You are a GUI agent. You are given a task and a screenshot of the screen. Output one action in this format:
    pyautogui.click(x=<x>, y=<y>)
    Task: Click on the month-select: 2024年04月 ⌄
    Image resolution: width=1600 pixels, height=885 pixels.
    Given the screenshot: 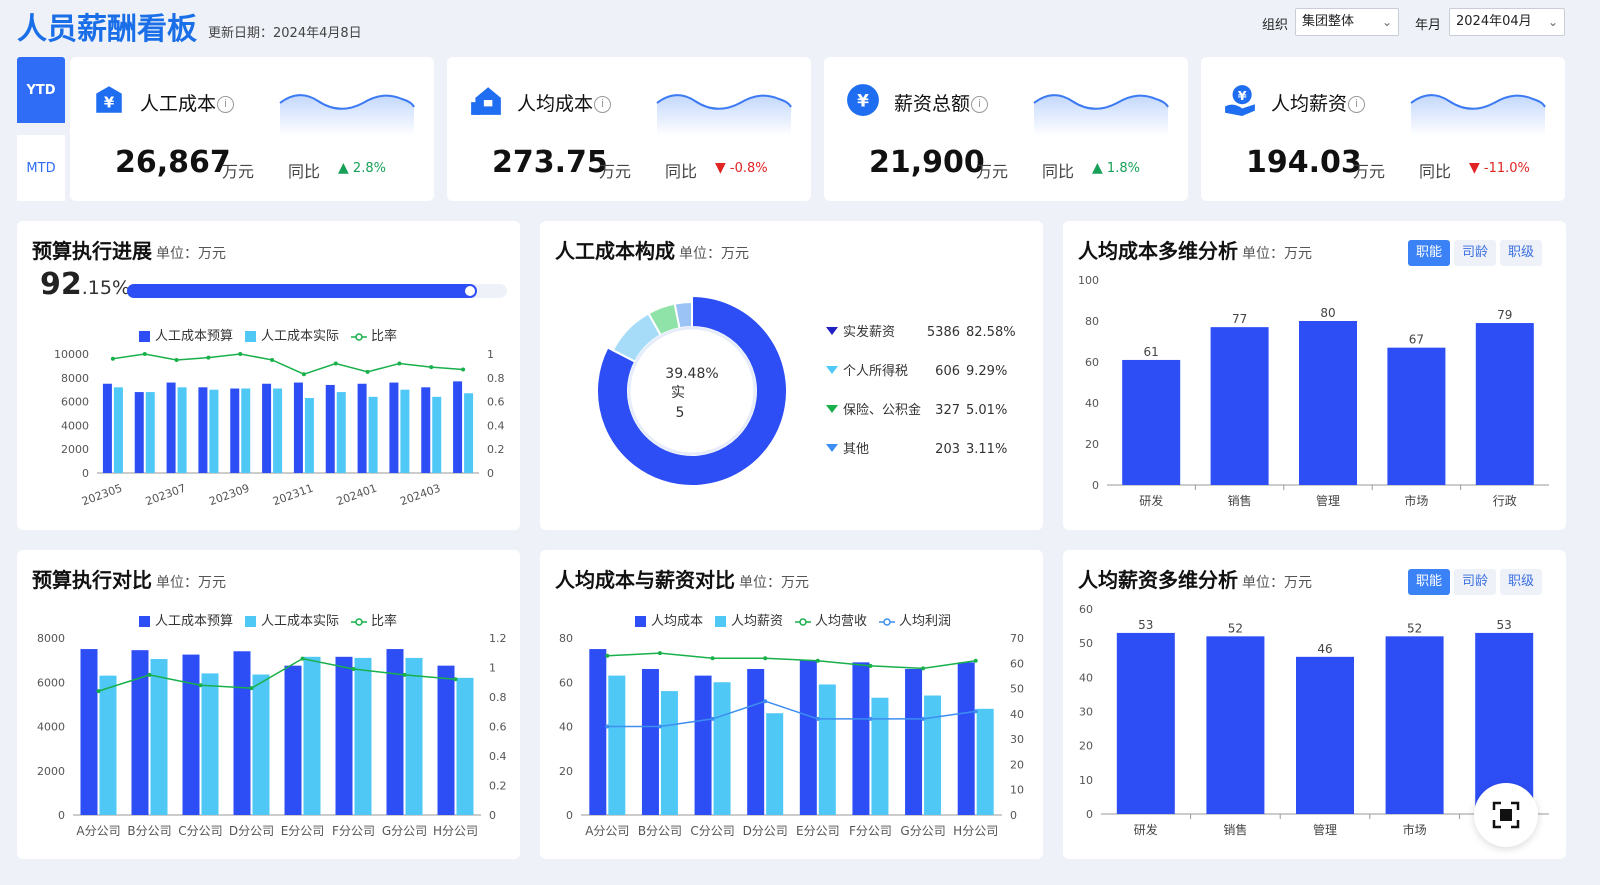 What is the action you would take?
    pyautogui.click(x=1507, y=22)
    